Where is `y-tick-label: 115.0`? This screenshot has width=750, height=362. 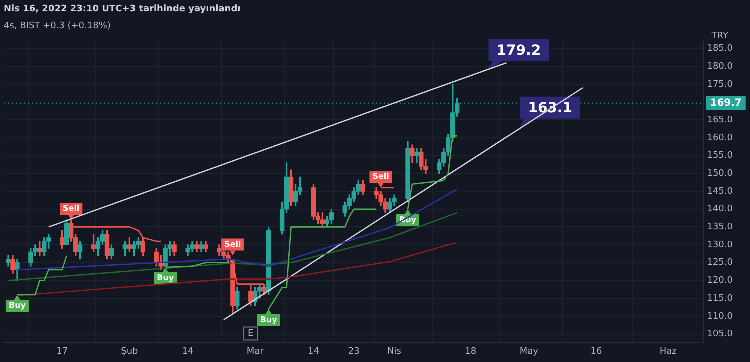
y-tick-label: 115.0 is located at coordinates (720, 299).